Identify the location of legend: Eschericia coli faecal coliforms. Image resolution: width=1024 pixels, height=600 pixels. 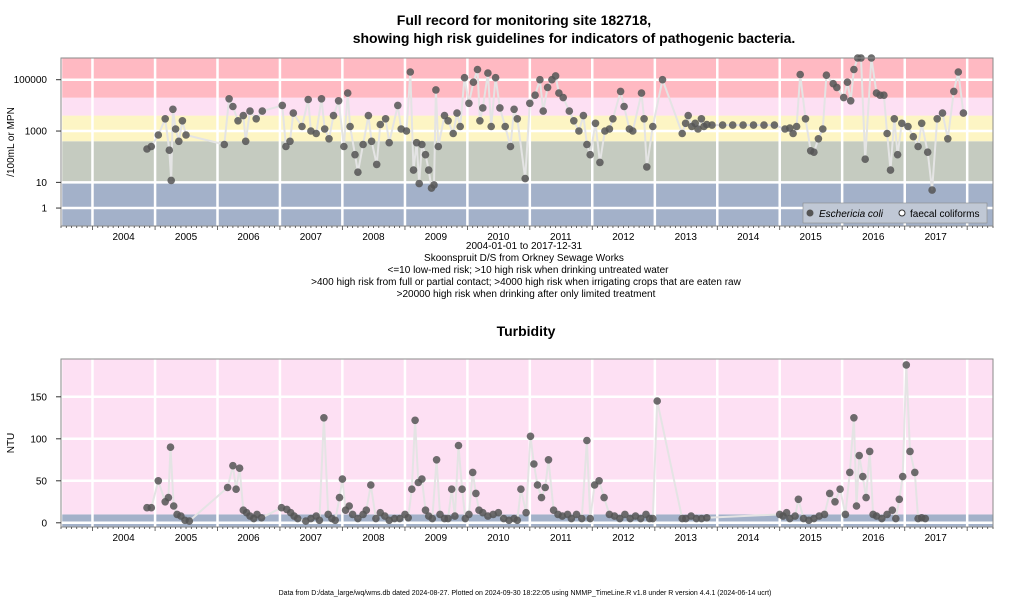
(895, 213).